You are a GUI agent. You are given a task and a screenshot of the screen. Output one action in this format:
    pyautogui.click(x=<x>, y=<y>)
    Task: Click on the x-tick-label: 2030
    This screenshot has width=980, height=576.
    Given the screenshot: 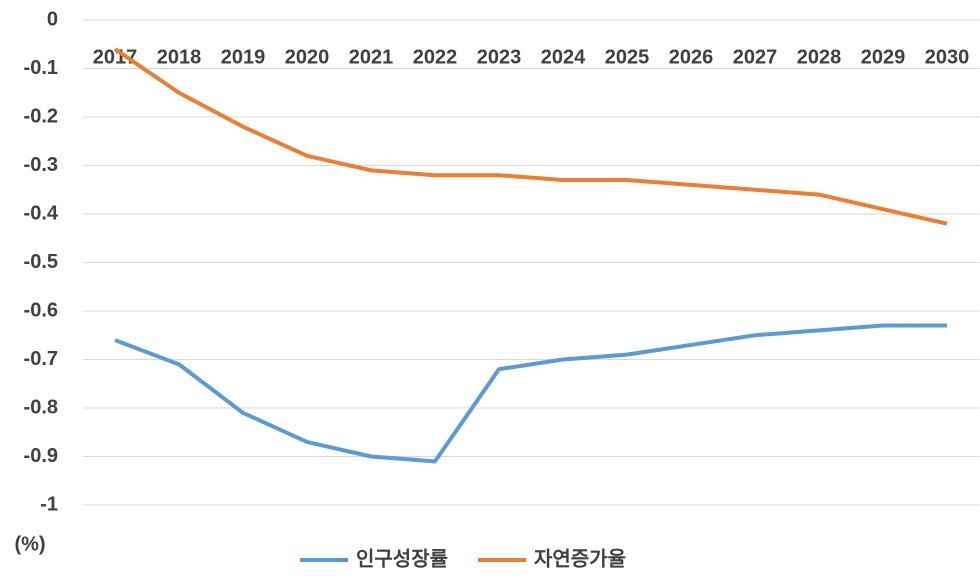 What is the action you would take?
    pyautogui.click(x=947, y=57)
    